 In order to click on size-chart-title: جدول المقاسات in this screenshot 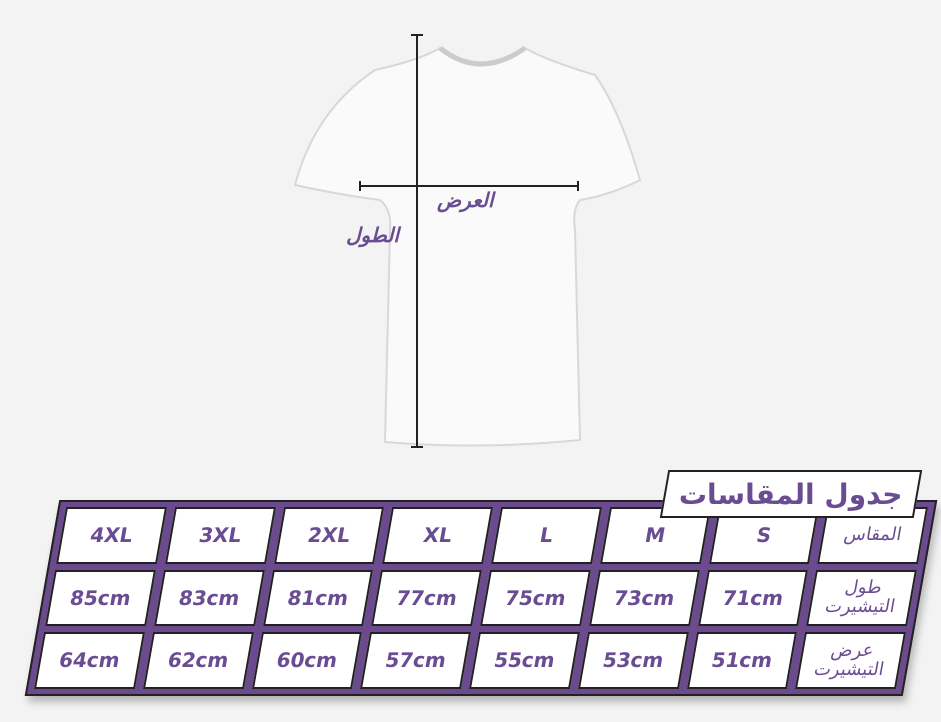, I will do `click(791, 494)`.